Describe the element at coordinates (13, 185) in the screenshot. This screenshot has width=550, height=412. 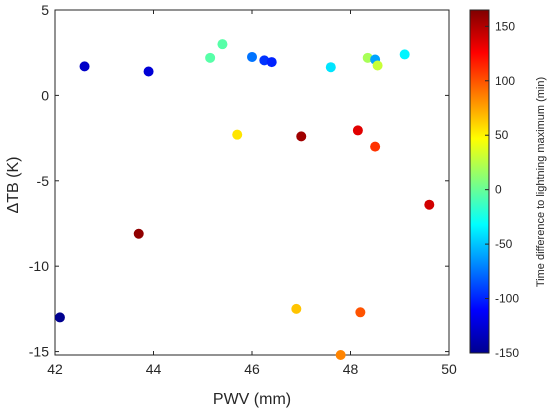
I see `y-axis-label: ΔTB (K)` at that location.